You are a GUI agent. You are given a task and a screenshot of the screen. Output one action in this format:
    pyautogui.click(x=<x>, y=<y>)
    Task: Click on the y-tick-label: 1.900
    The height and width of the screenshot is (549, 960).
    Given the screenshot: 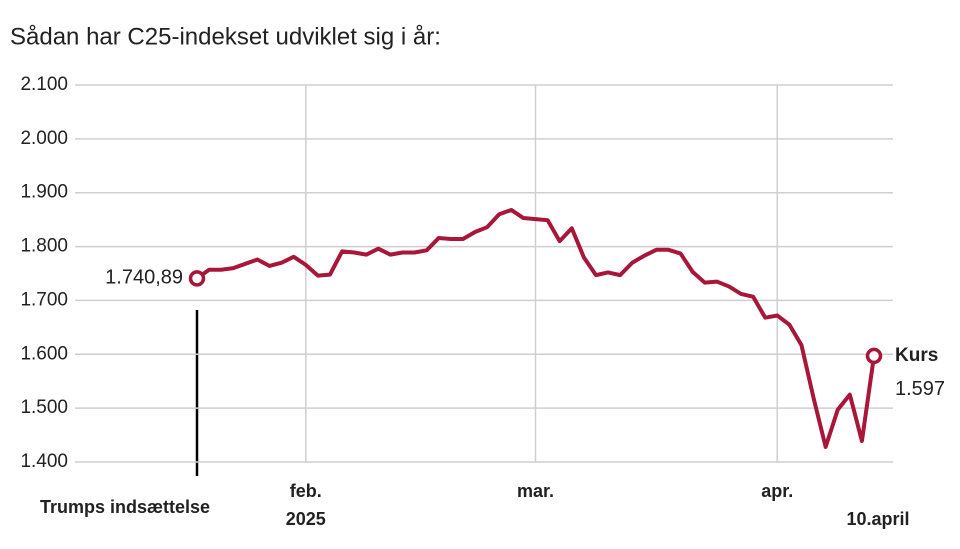 What is the action you would take?
    pyautogui.click(x=44, y=192)
    